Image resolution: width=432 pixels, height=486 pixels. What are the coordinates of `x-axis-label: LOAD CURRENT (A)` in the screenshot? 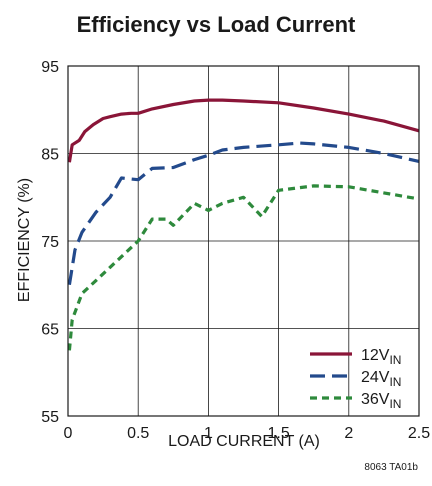 It's located at (244, 441).